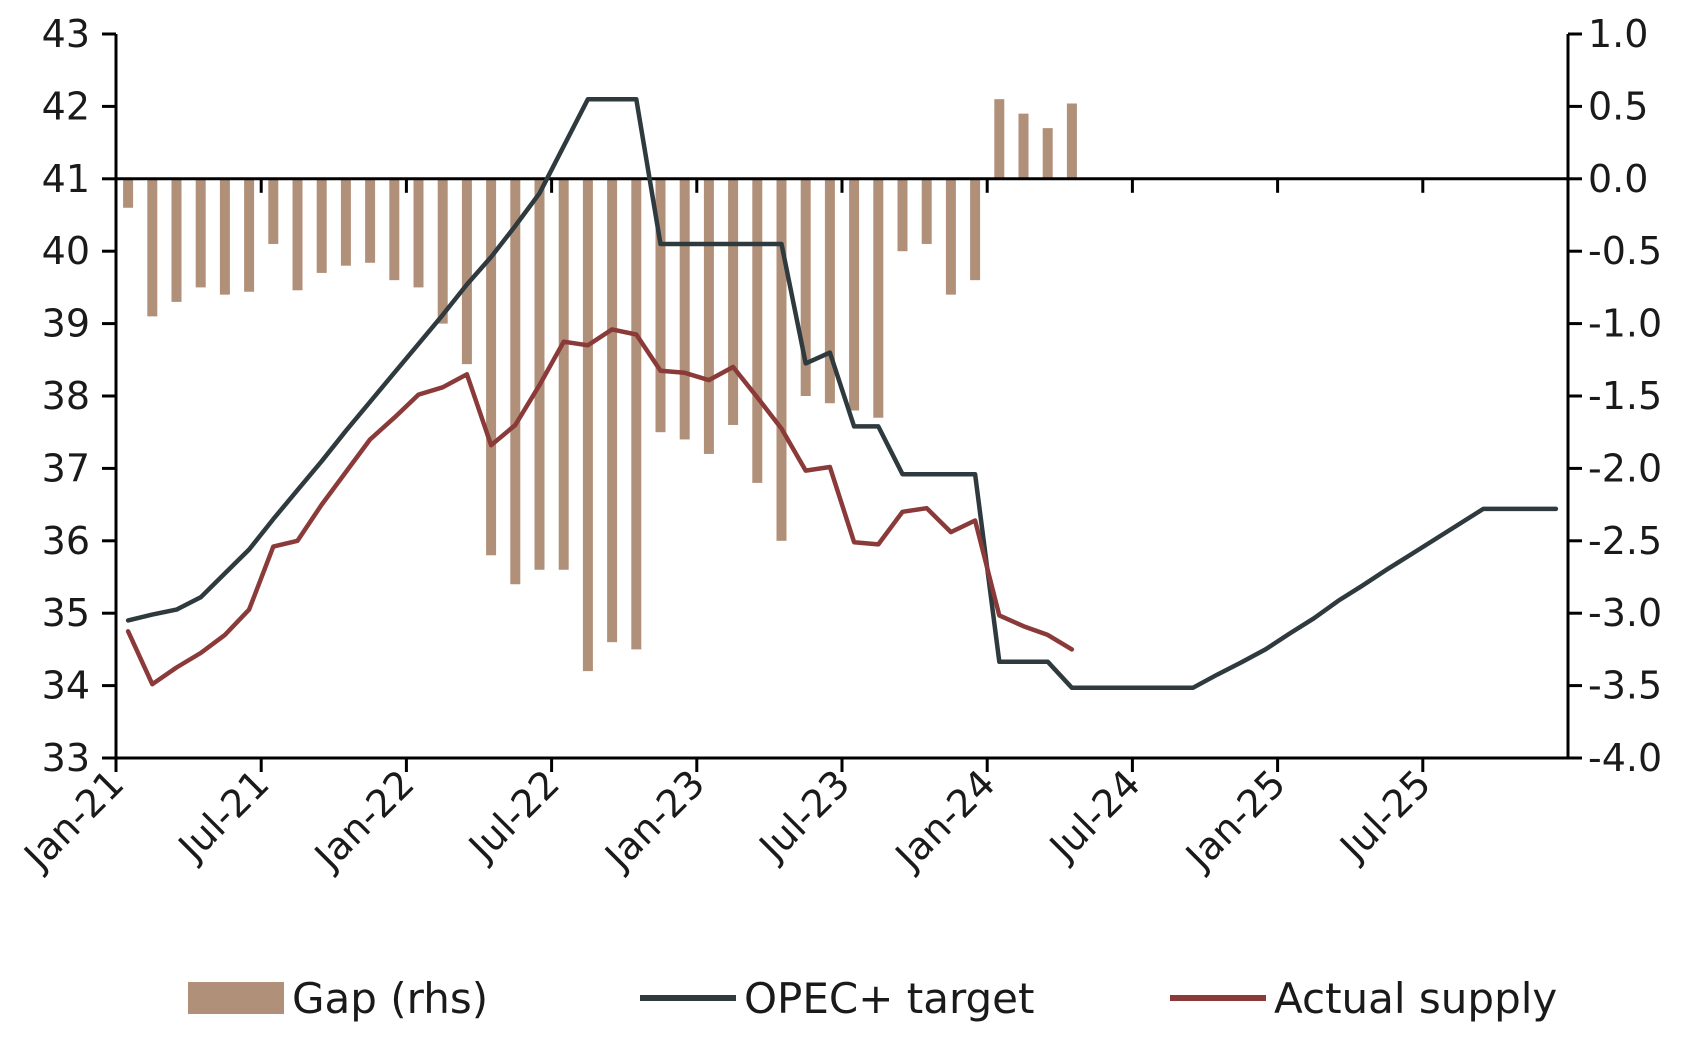 The height and width of the screenshot is (1040, 1690). I want to click on legend: Gap (rhs) OPEC+ target Actual supply, so click(872, 998).